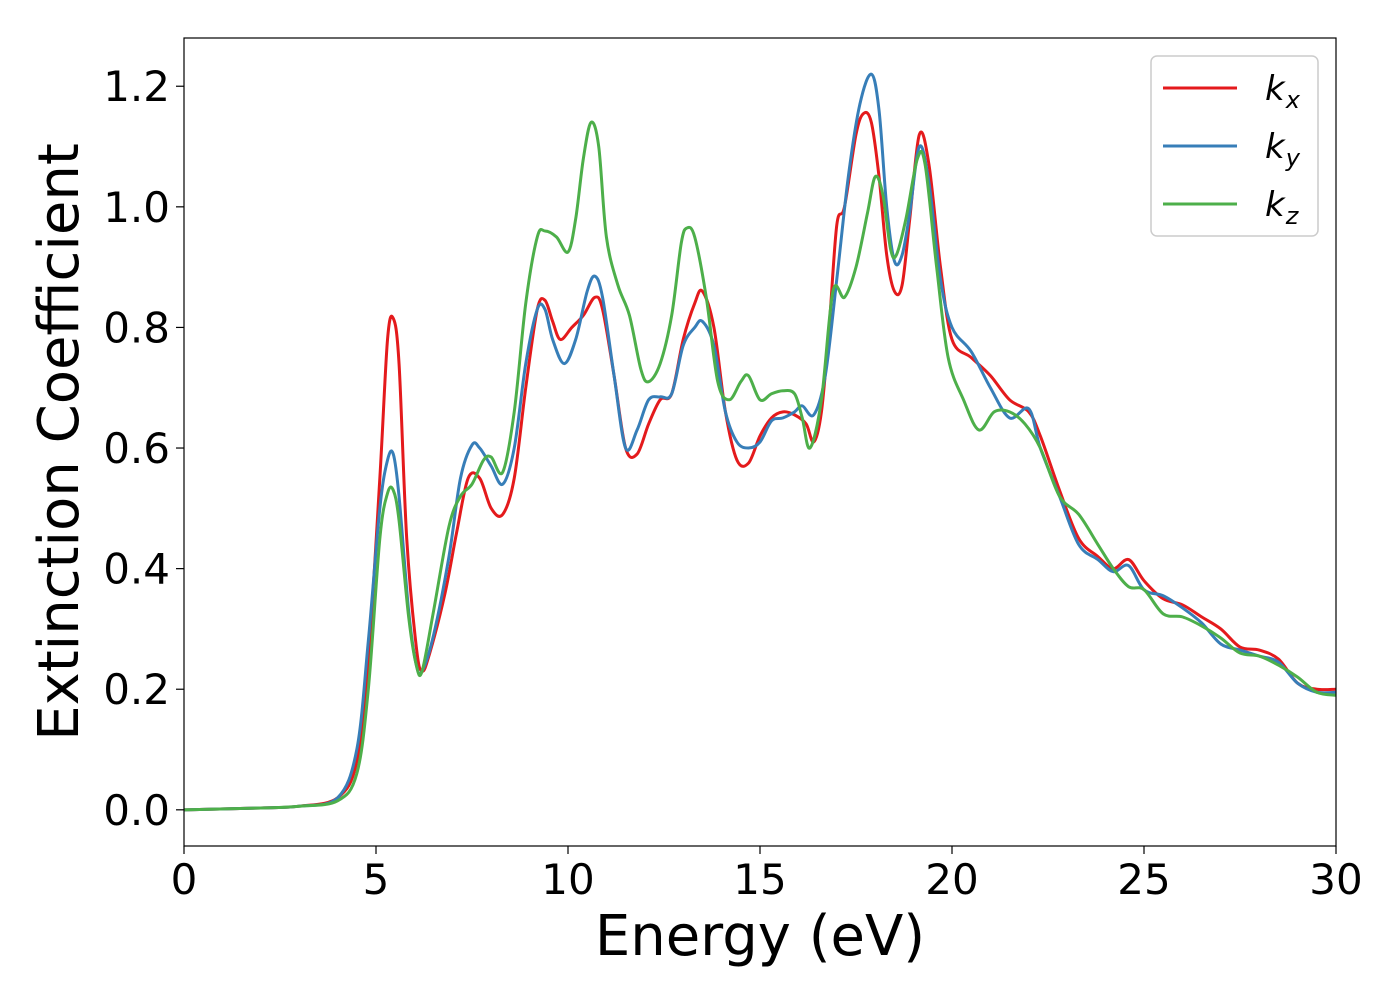 This screenshot has width=1400, height=1000. Describe the element at coordinates (1292, 216) in the screenshot. I see `legend-entry-subscript: z` at that location.